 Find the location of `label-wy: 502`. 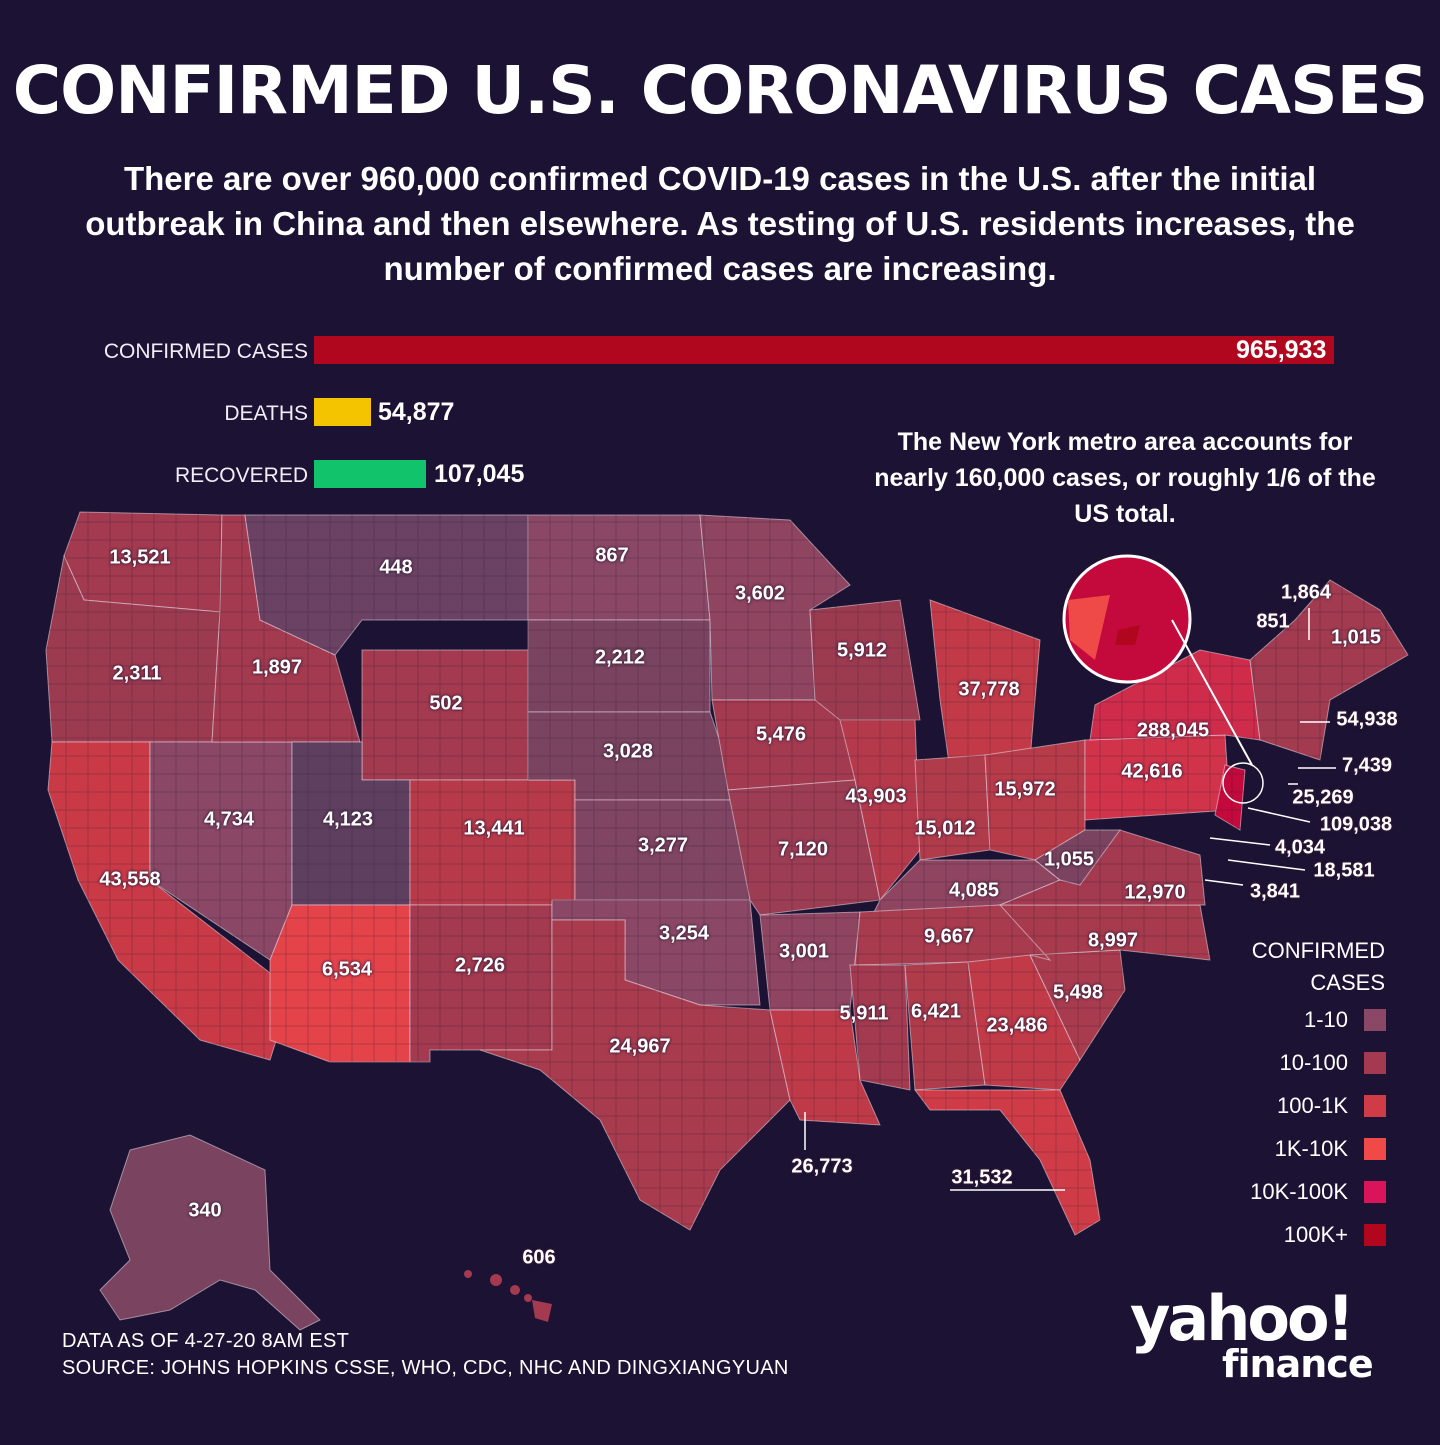

label-wy: 502 is located at coordinates (446, 703).